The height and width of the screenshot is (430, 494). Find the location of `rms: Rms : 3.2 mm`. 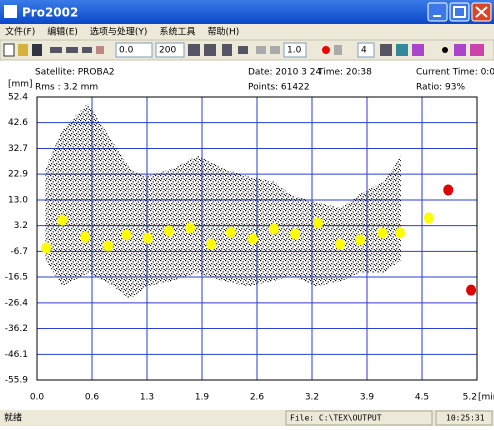

rms: Rms : 3.2 mm is located at coordinates (66, 88).